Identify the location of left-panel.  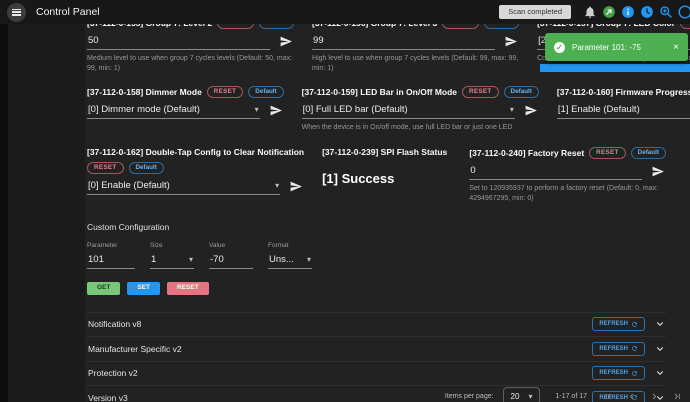
(46, 213).